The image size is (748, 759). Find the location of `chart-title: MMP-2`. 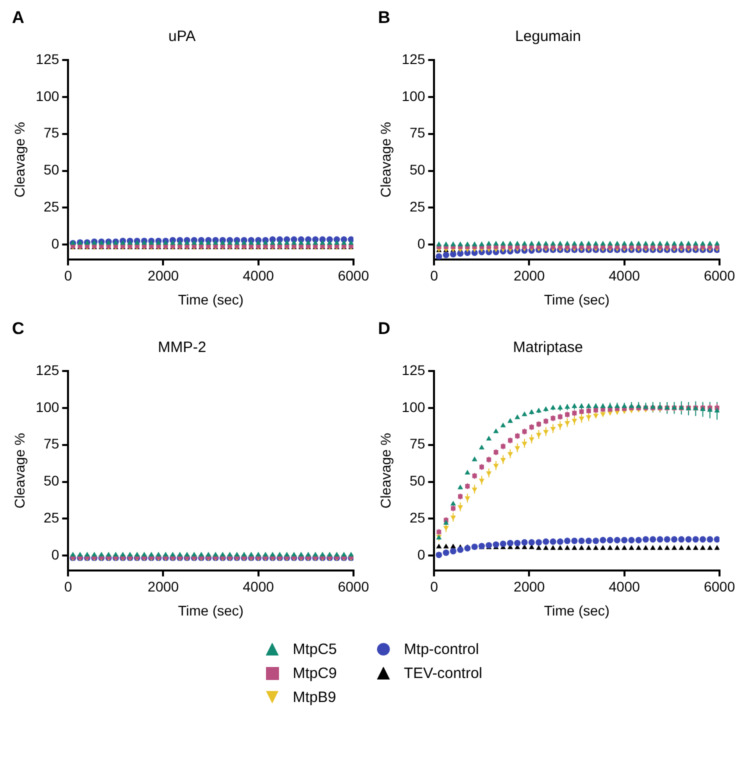

chart-title: MMP-2 is located at coordinates (182, 347).